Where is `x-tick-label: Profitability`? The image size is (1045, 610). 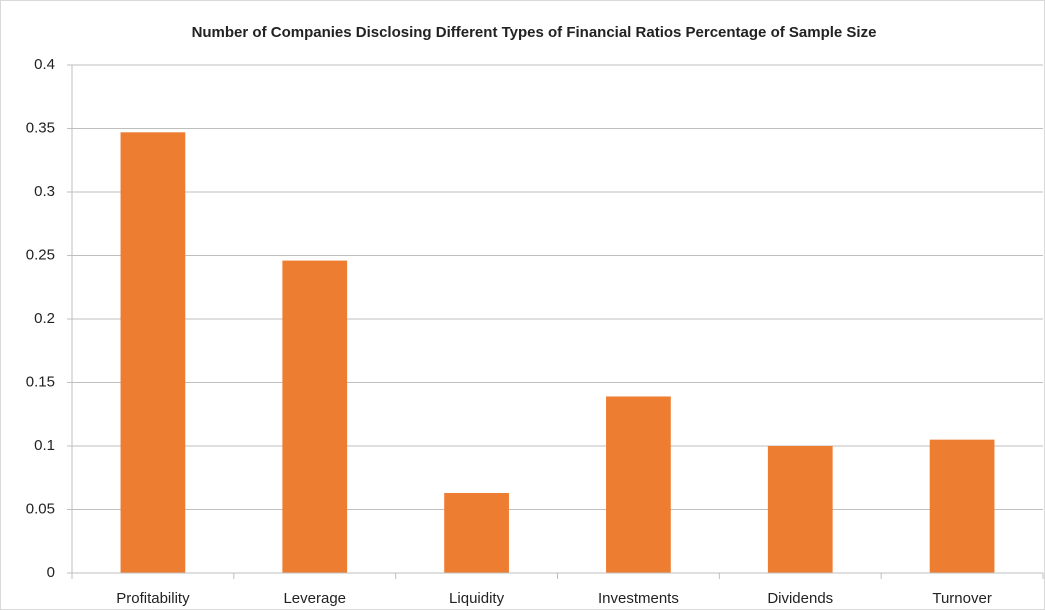 x-tick-label: Profitability is located at coordinates (153, 598).